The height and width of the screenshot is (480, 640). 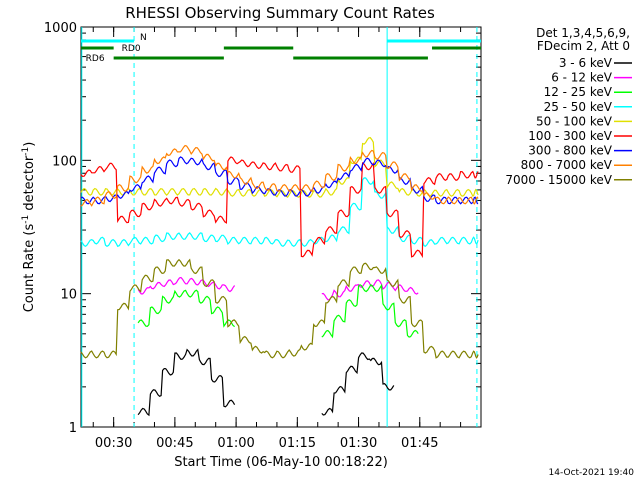 What do you see at coordinates (131, 49) in the screenshot?
I see `flag-label-rd0: RD0` at bounding box center [131, 49].